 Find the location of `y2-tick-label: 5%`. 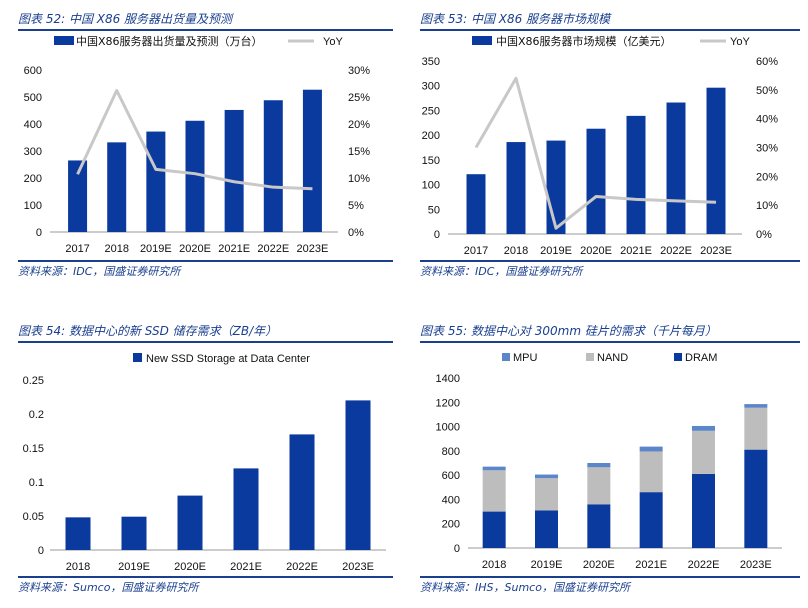

y2-tick-label: 5% is located at coordinates (356, 206).